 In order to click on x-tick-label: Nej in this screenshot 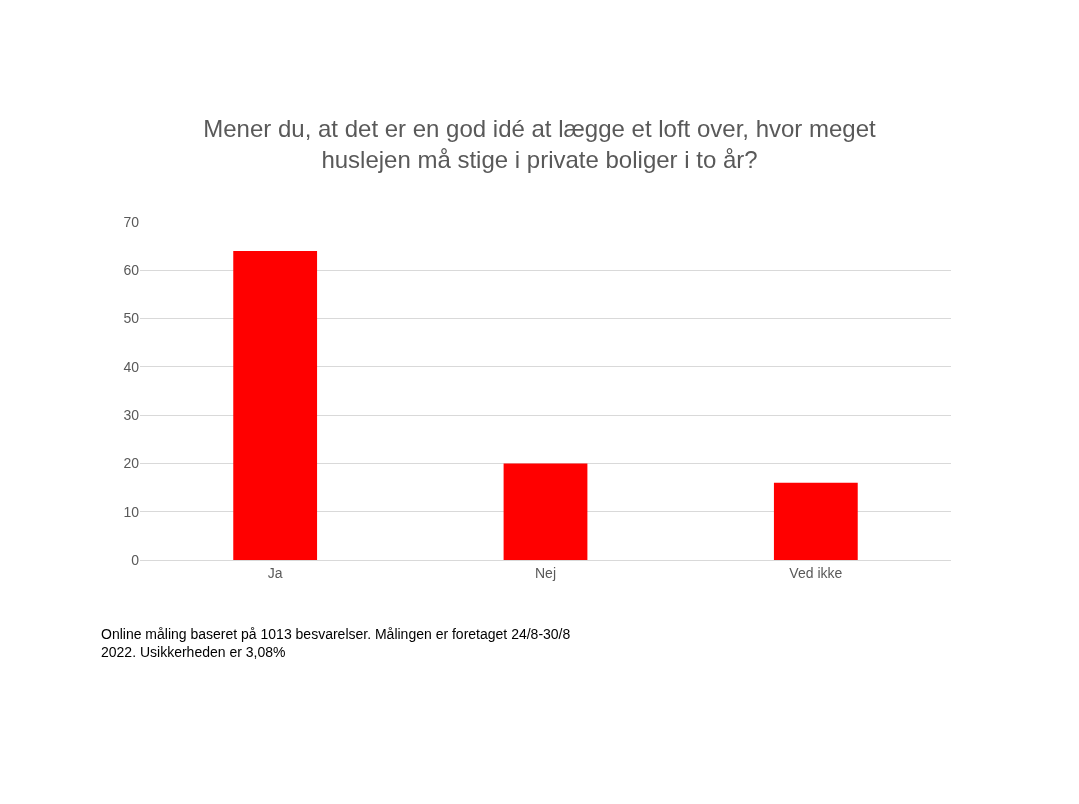, I will do `click(545, 572)`.